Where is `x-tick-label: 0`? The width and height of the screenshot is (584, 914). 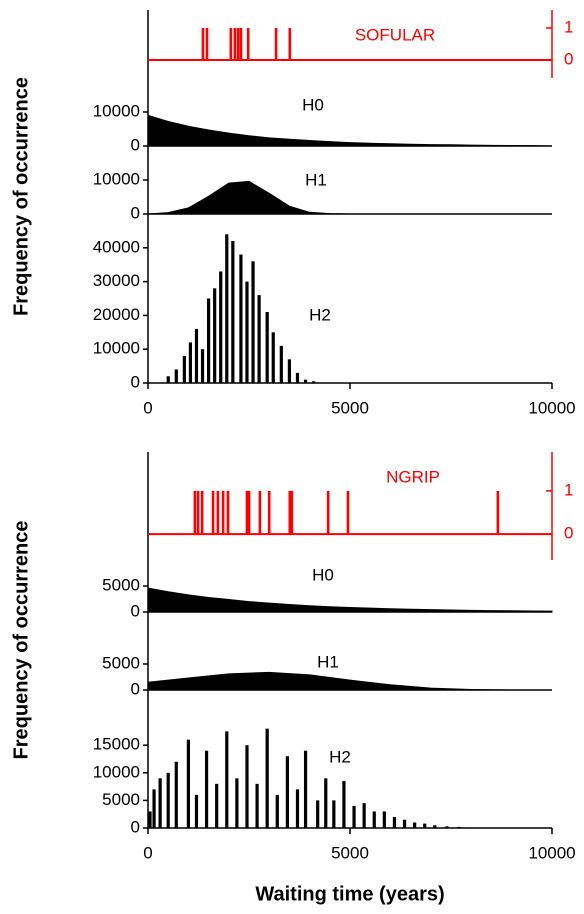 x-tick-label: 0 is located at coordinates (147, 852).